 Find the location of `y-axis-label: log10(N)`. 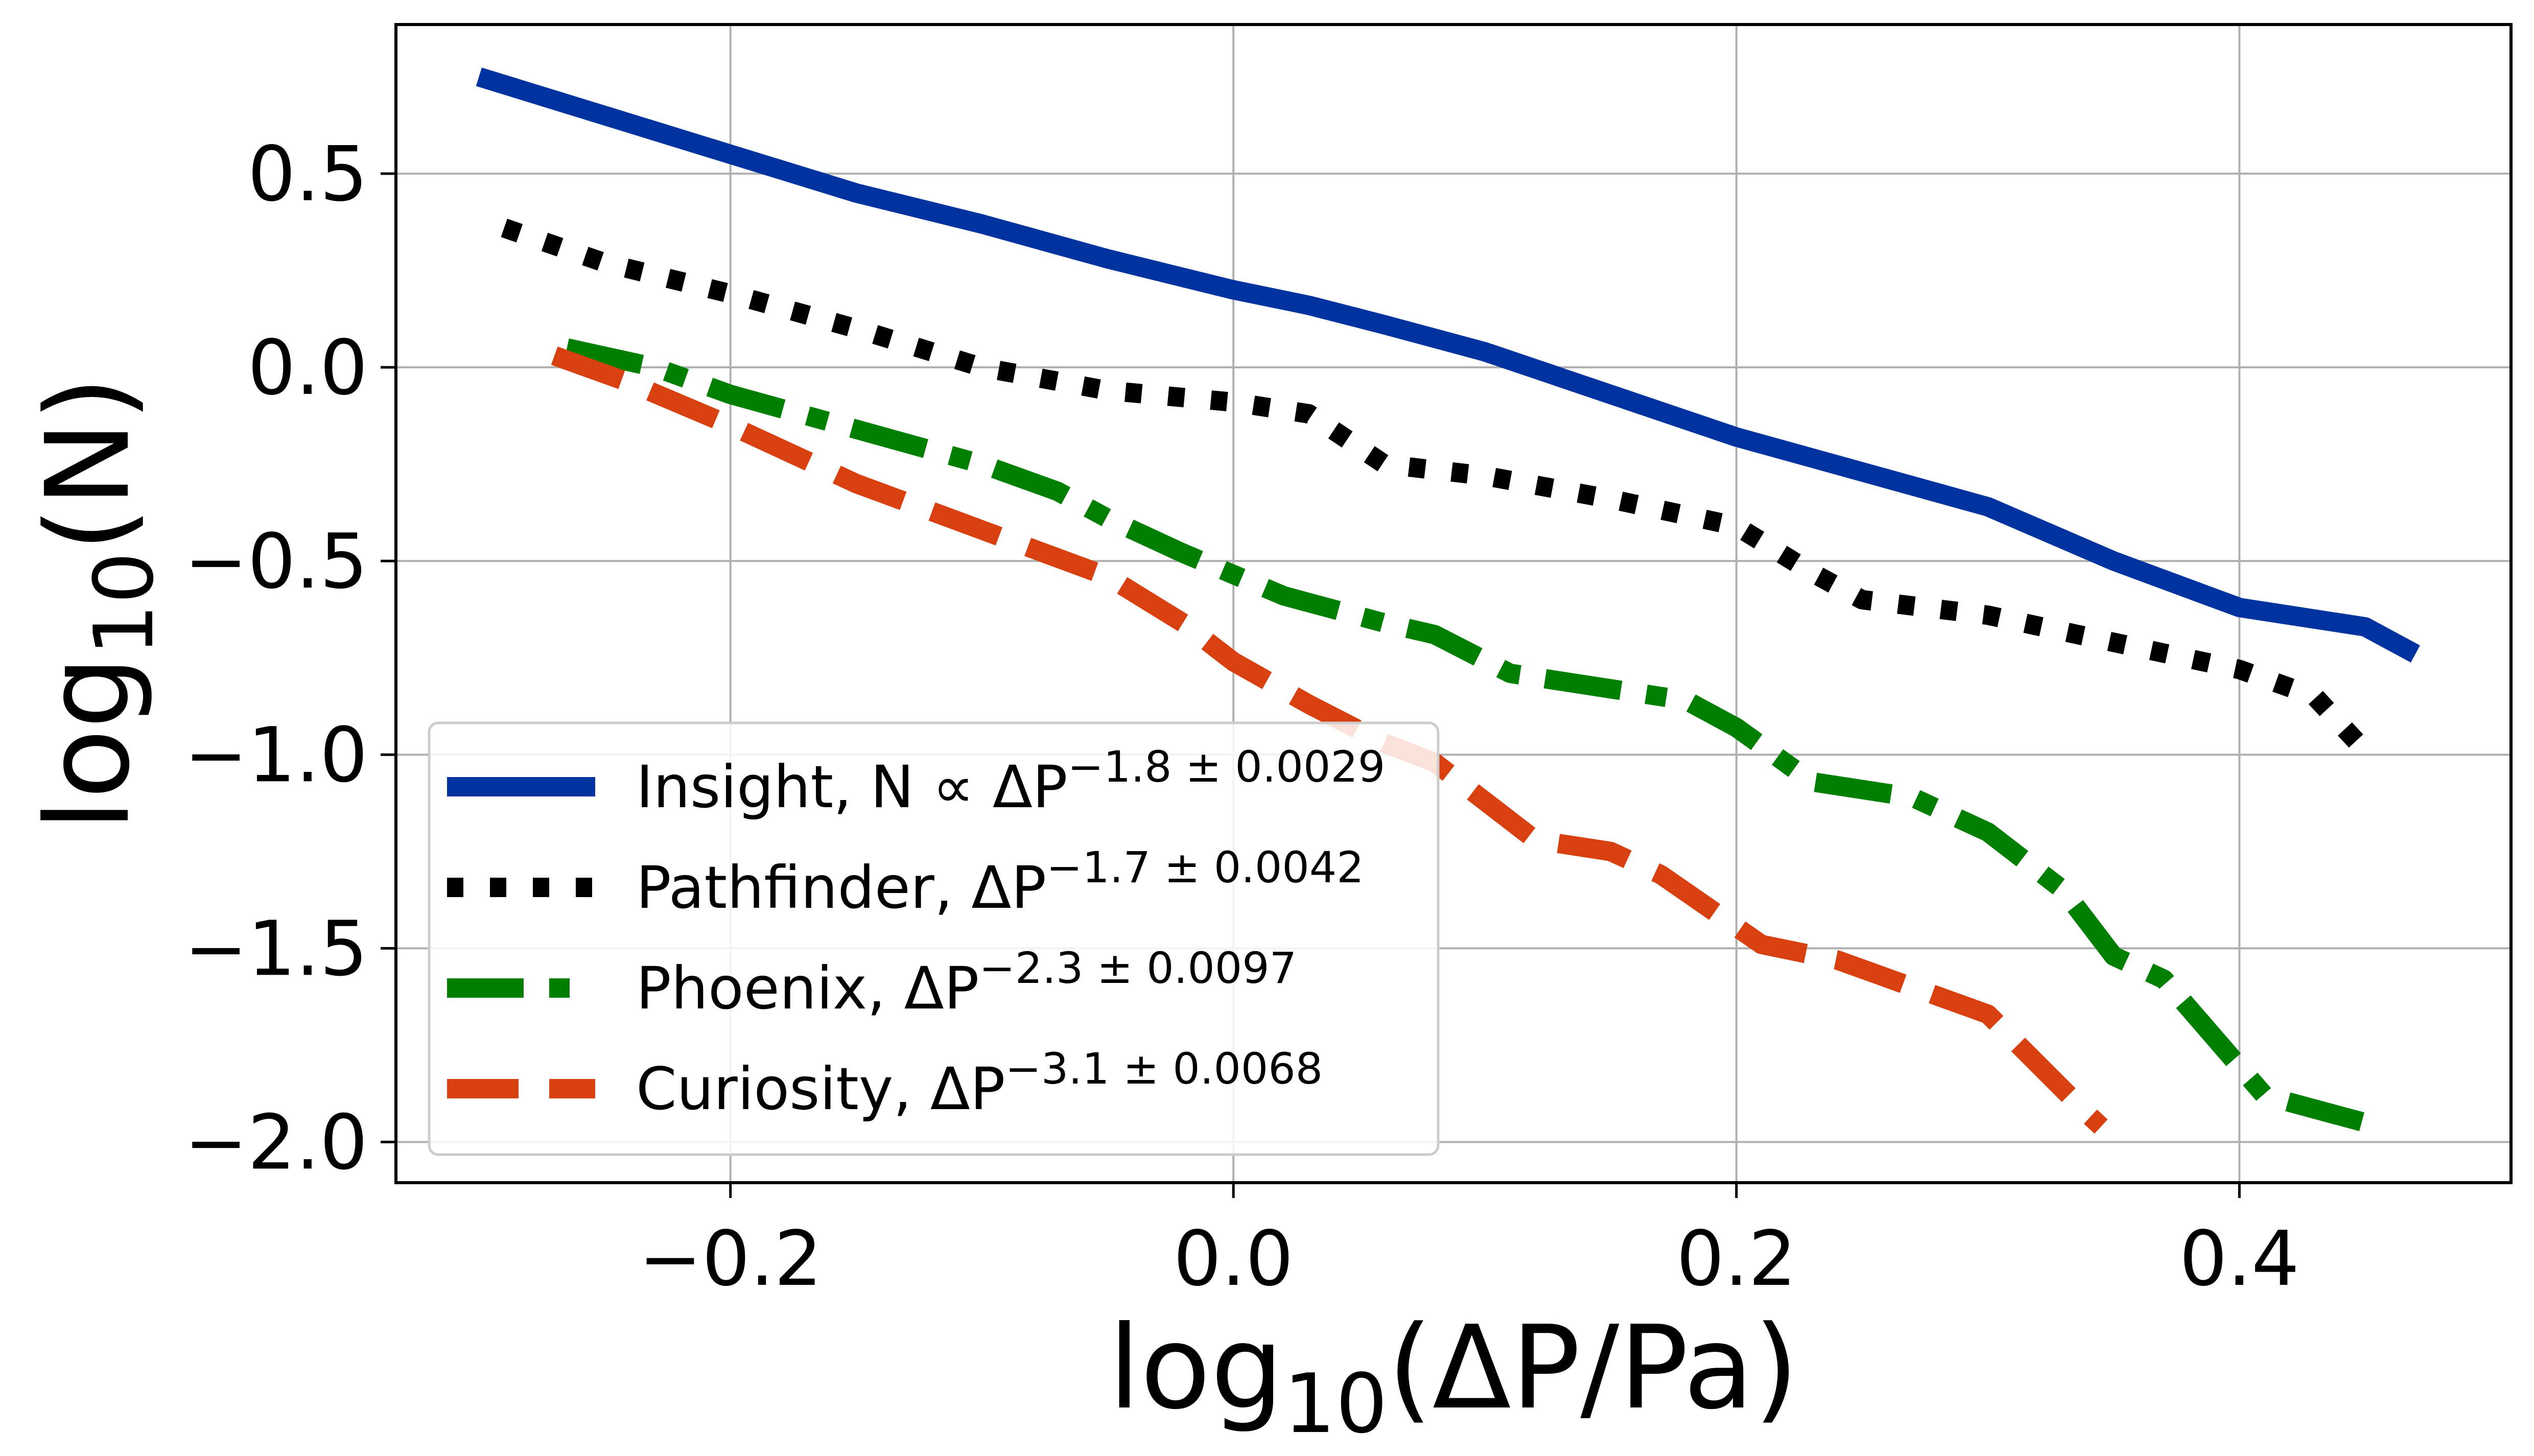

y-axis-label: log10(N) is located at coordinates (96, 603).